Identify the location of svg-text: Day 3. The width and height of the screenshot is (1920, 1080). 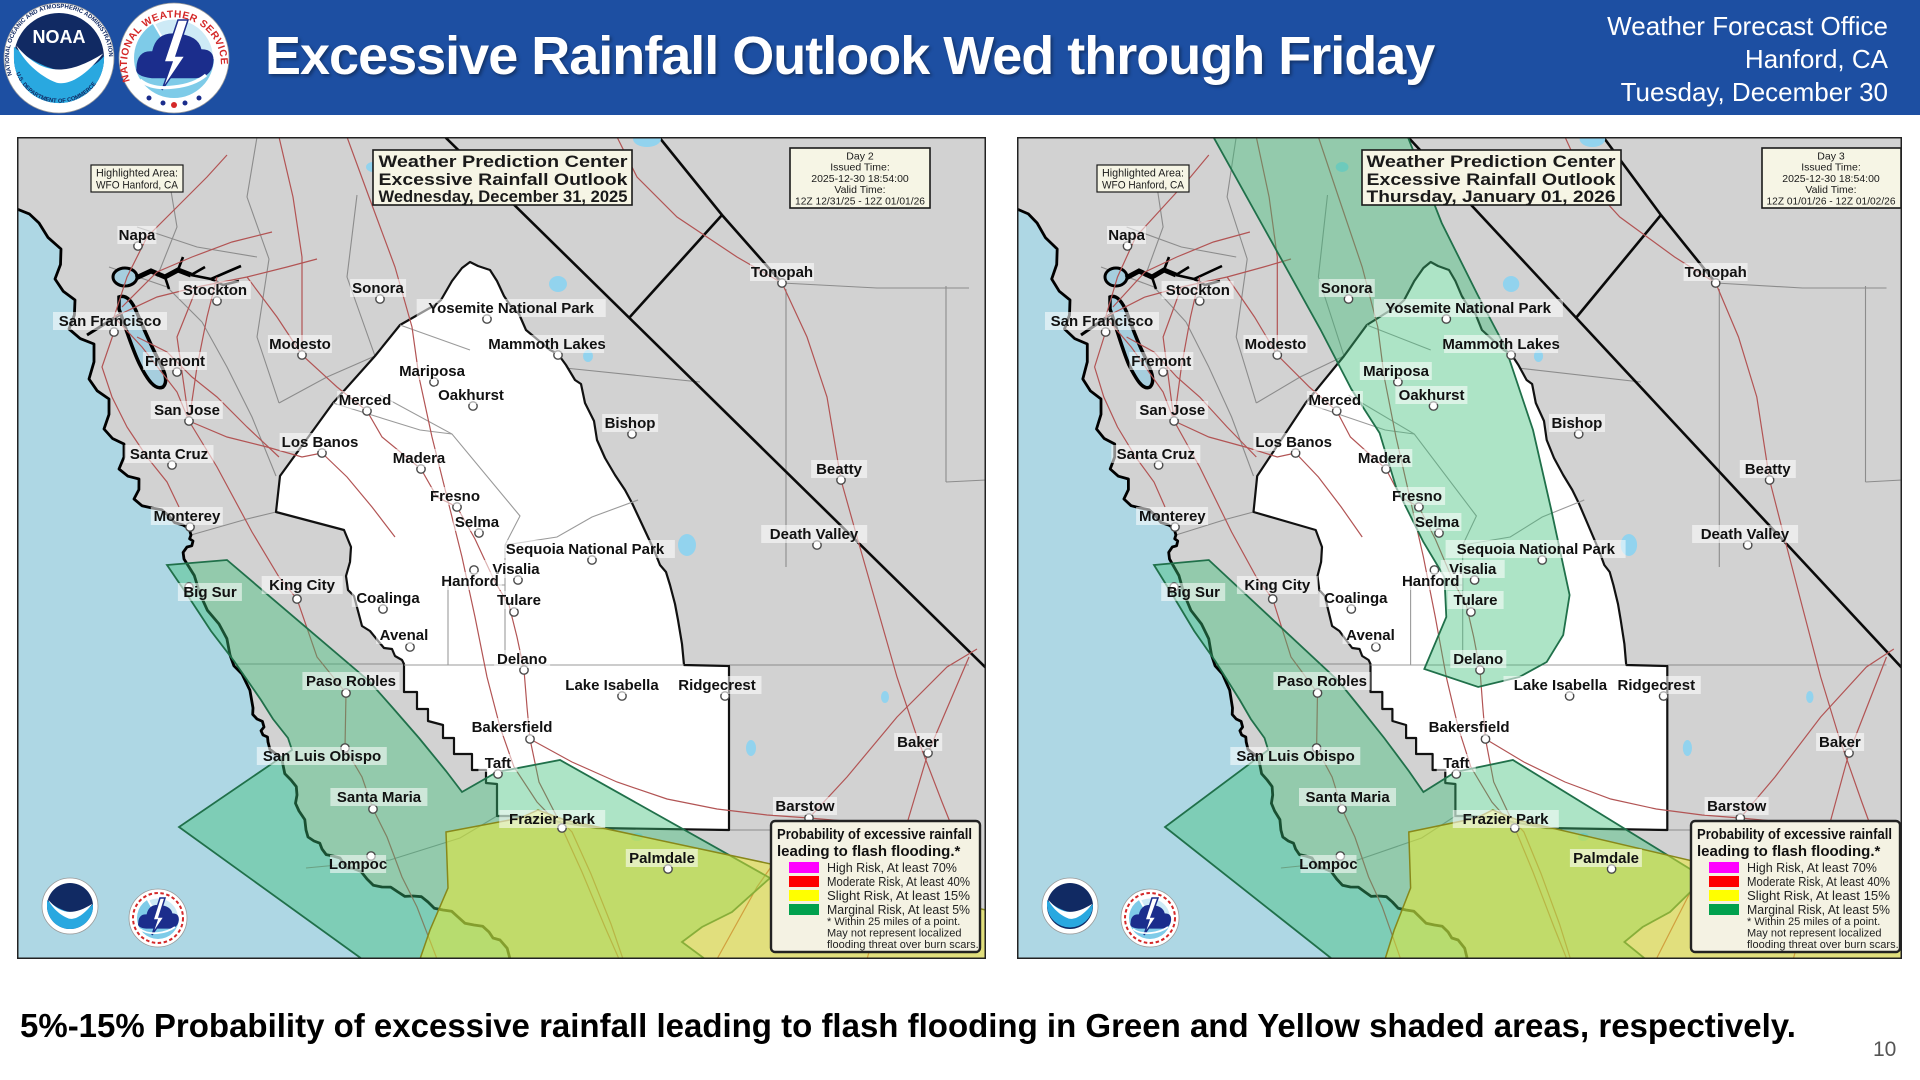
(1831, 157).